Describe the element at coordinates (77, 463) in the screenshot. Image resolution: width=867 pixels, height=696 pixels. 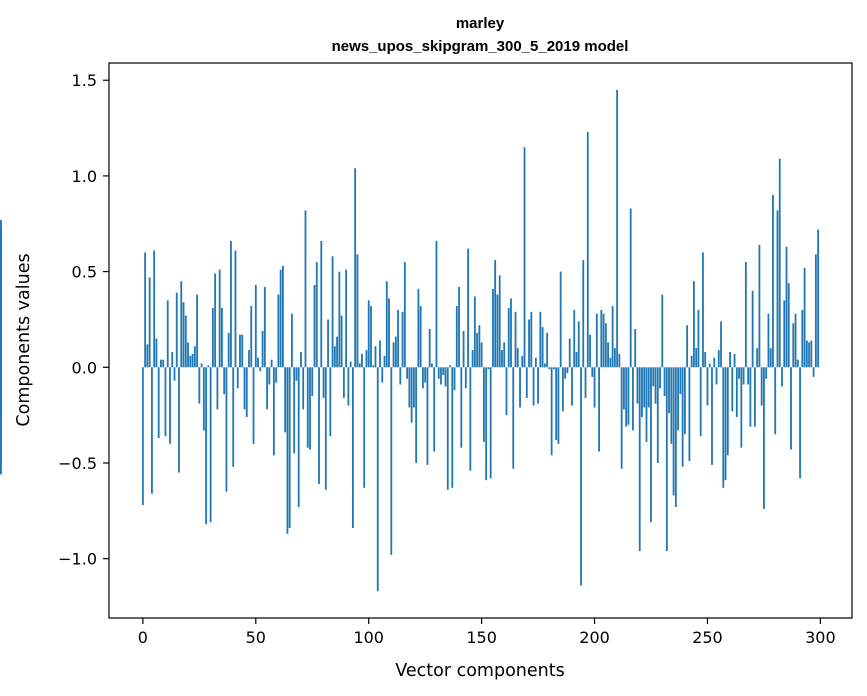
I see `y-tick-label: −0.5` at that location.